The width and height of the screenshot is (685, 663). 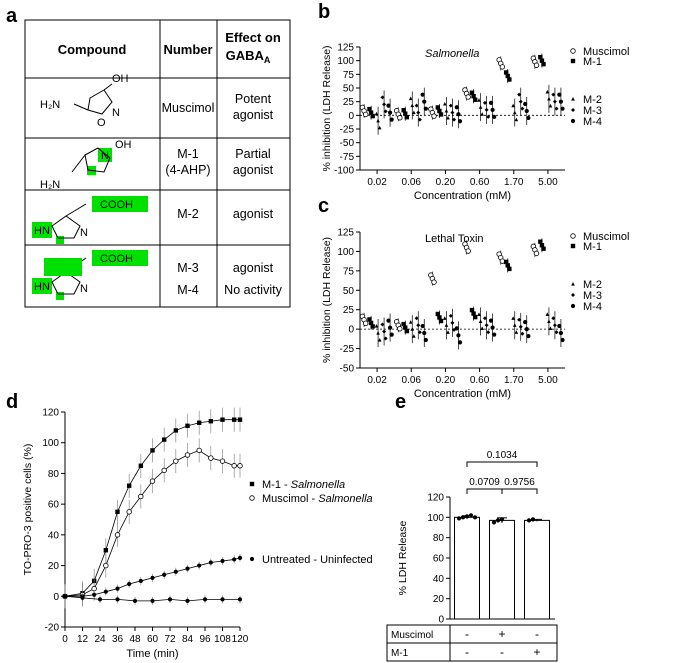 What do you see at coordinates (153, 639) in the screenshot?
I see `x-tick-label: 60` at bounding box center [153, 639].